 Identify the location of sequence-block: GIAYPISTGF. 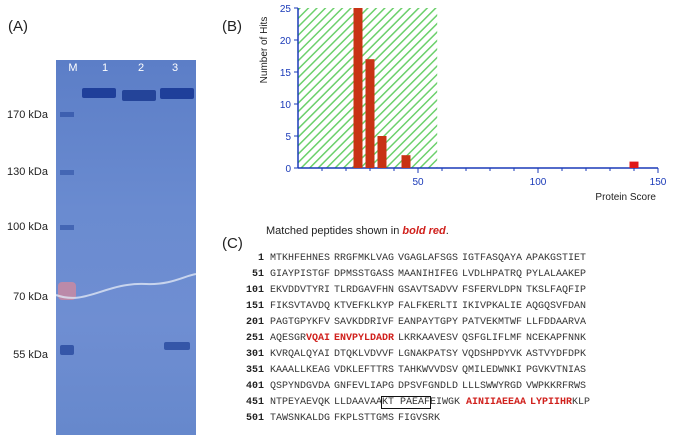
(300, 274).